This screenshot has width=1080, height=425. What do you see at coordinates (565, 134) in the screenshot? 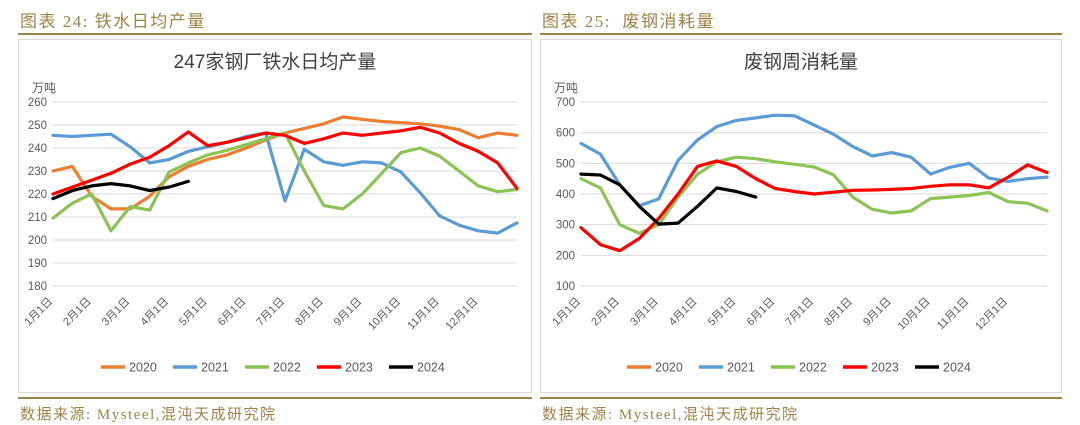
I see `y-axis-tick-label: 600` at bounding box center [565, 134].